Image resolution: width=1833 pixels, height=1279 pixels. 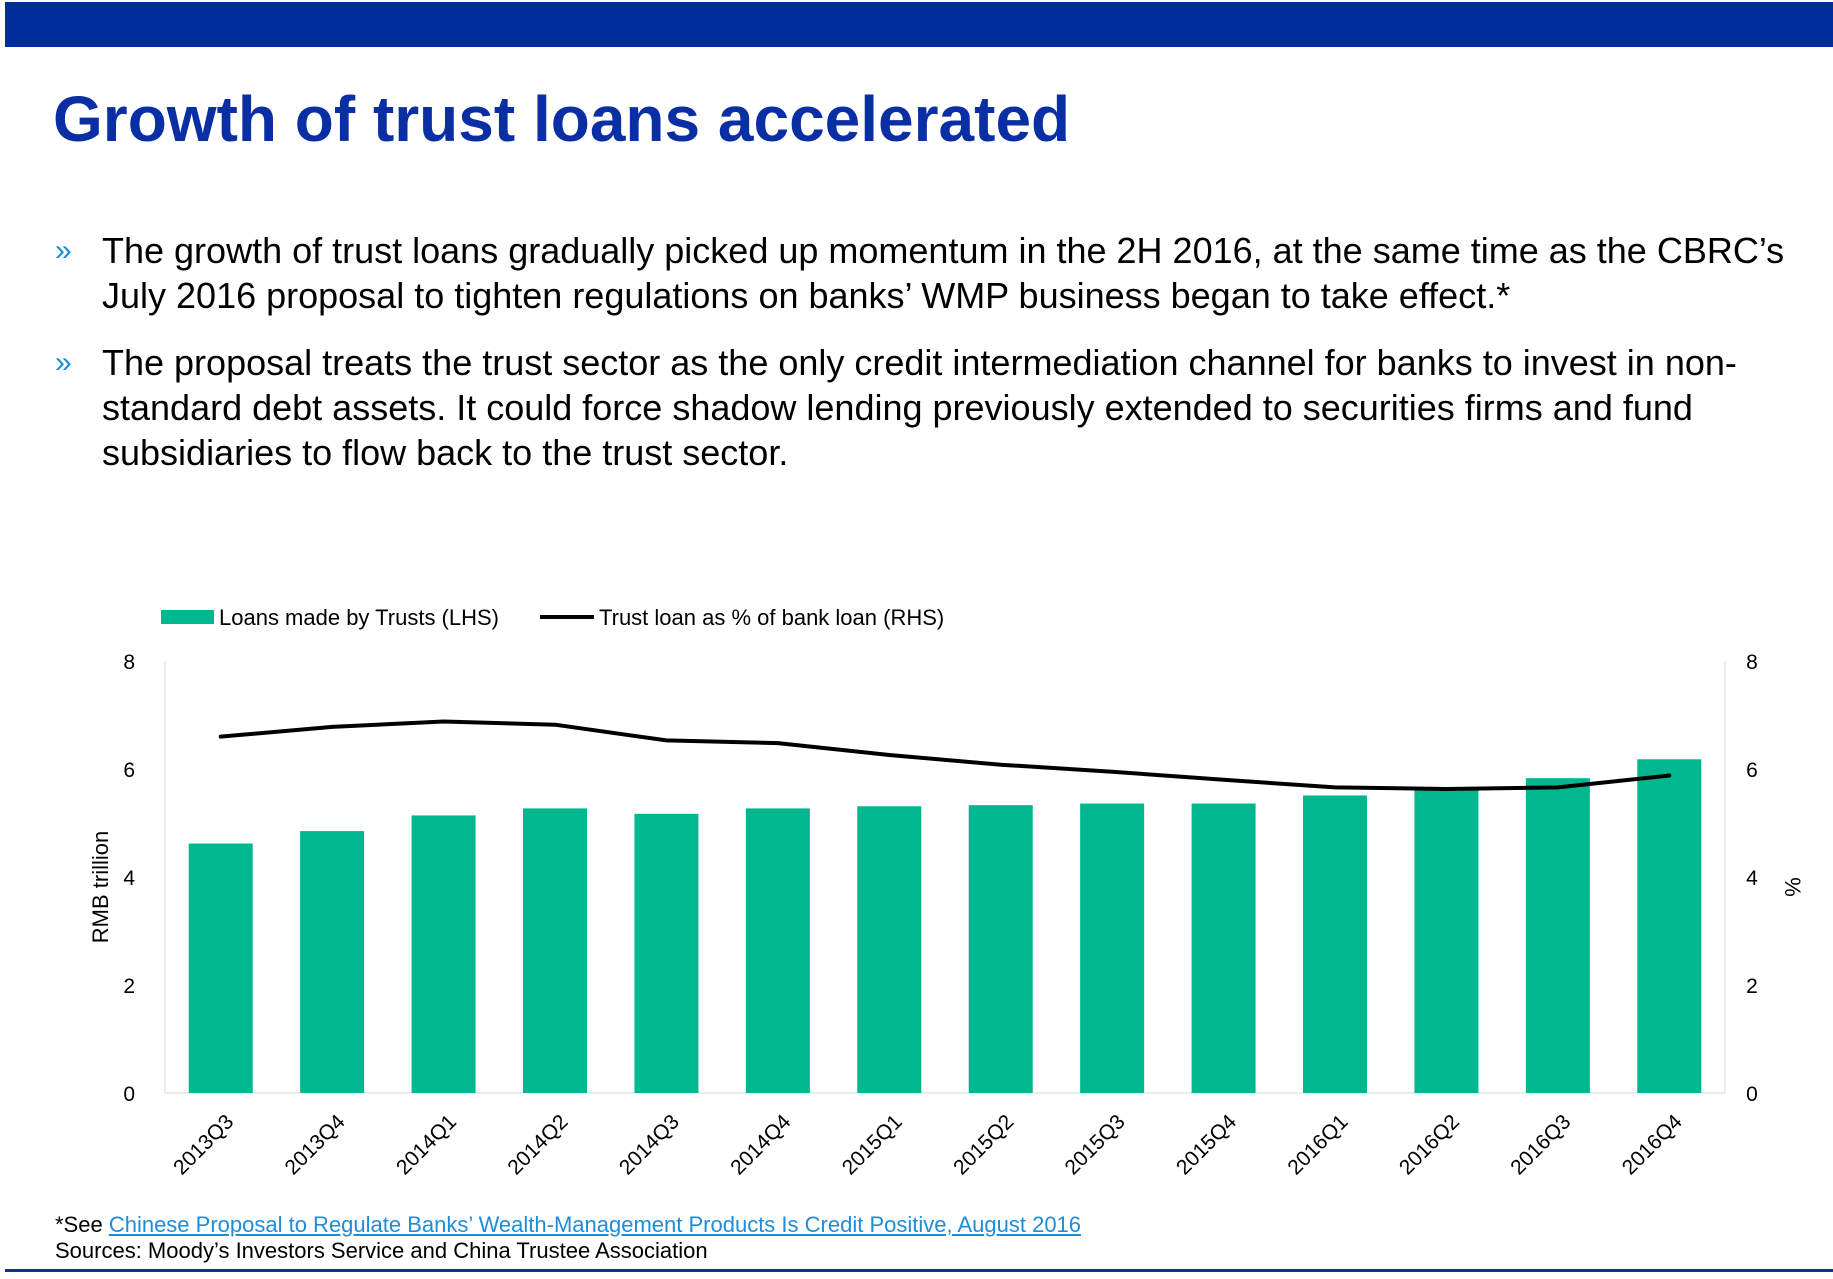 What do you see at coordinates (1752, 770) in the screenshot?
I see `y2-tick-label: 6` at bounding box center [1752, 770].